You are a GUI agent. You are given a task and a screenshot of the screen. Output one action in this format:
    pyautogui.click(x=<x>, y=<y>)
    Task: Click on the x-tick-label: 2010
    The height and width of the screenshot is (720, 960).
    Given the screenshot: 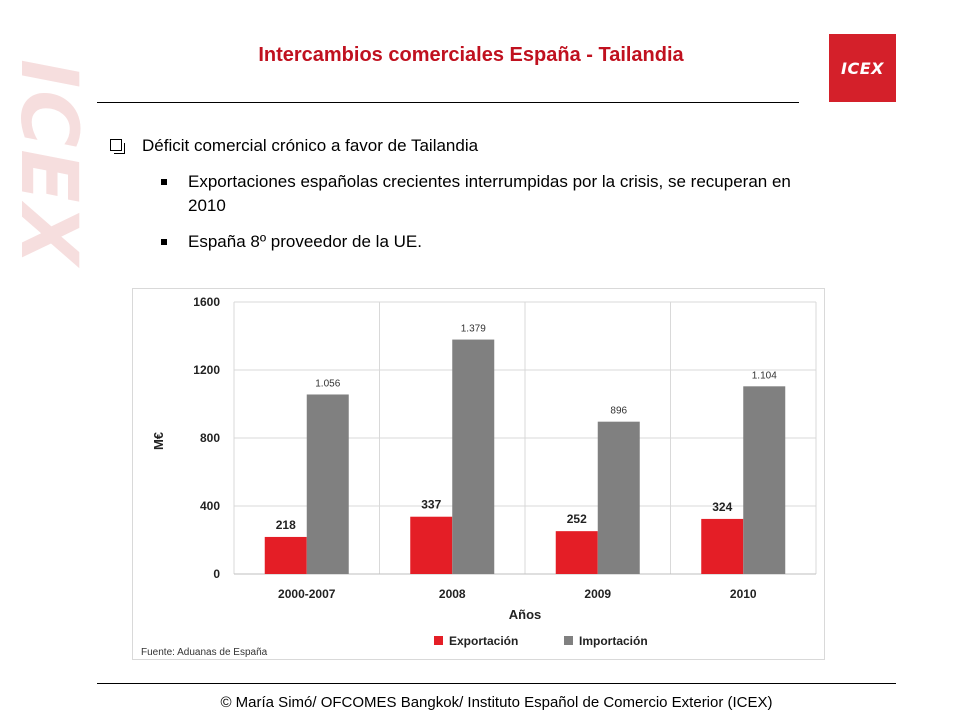 What is the action you would take?
    pyautogui.click(x=743, y=594)
    